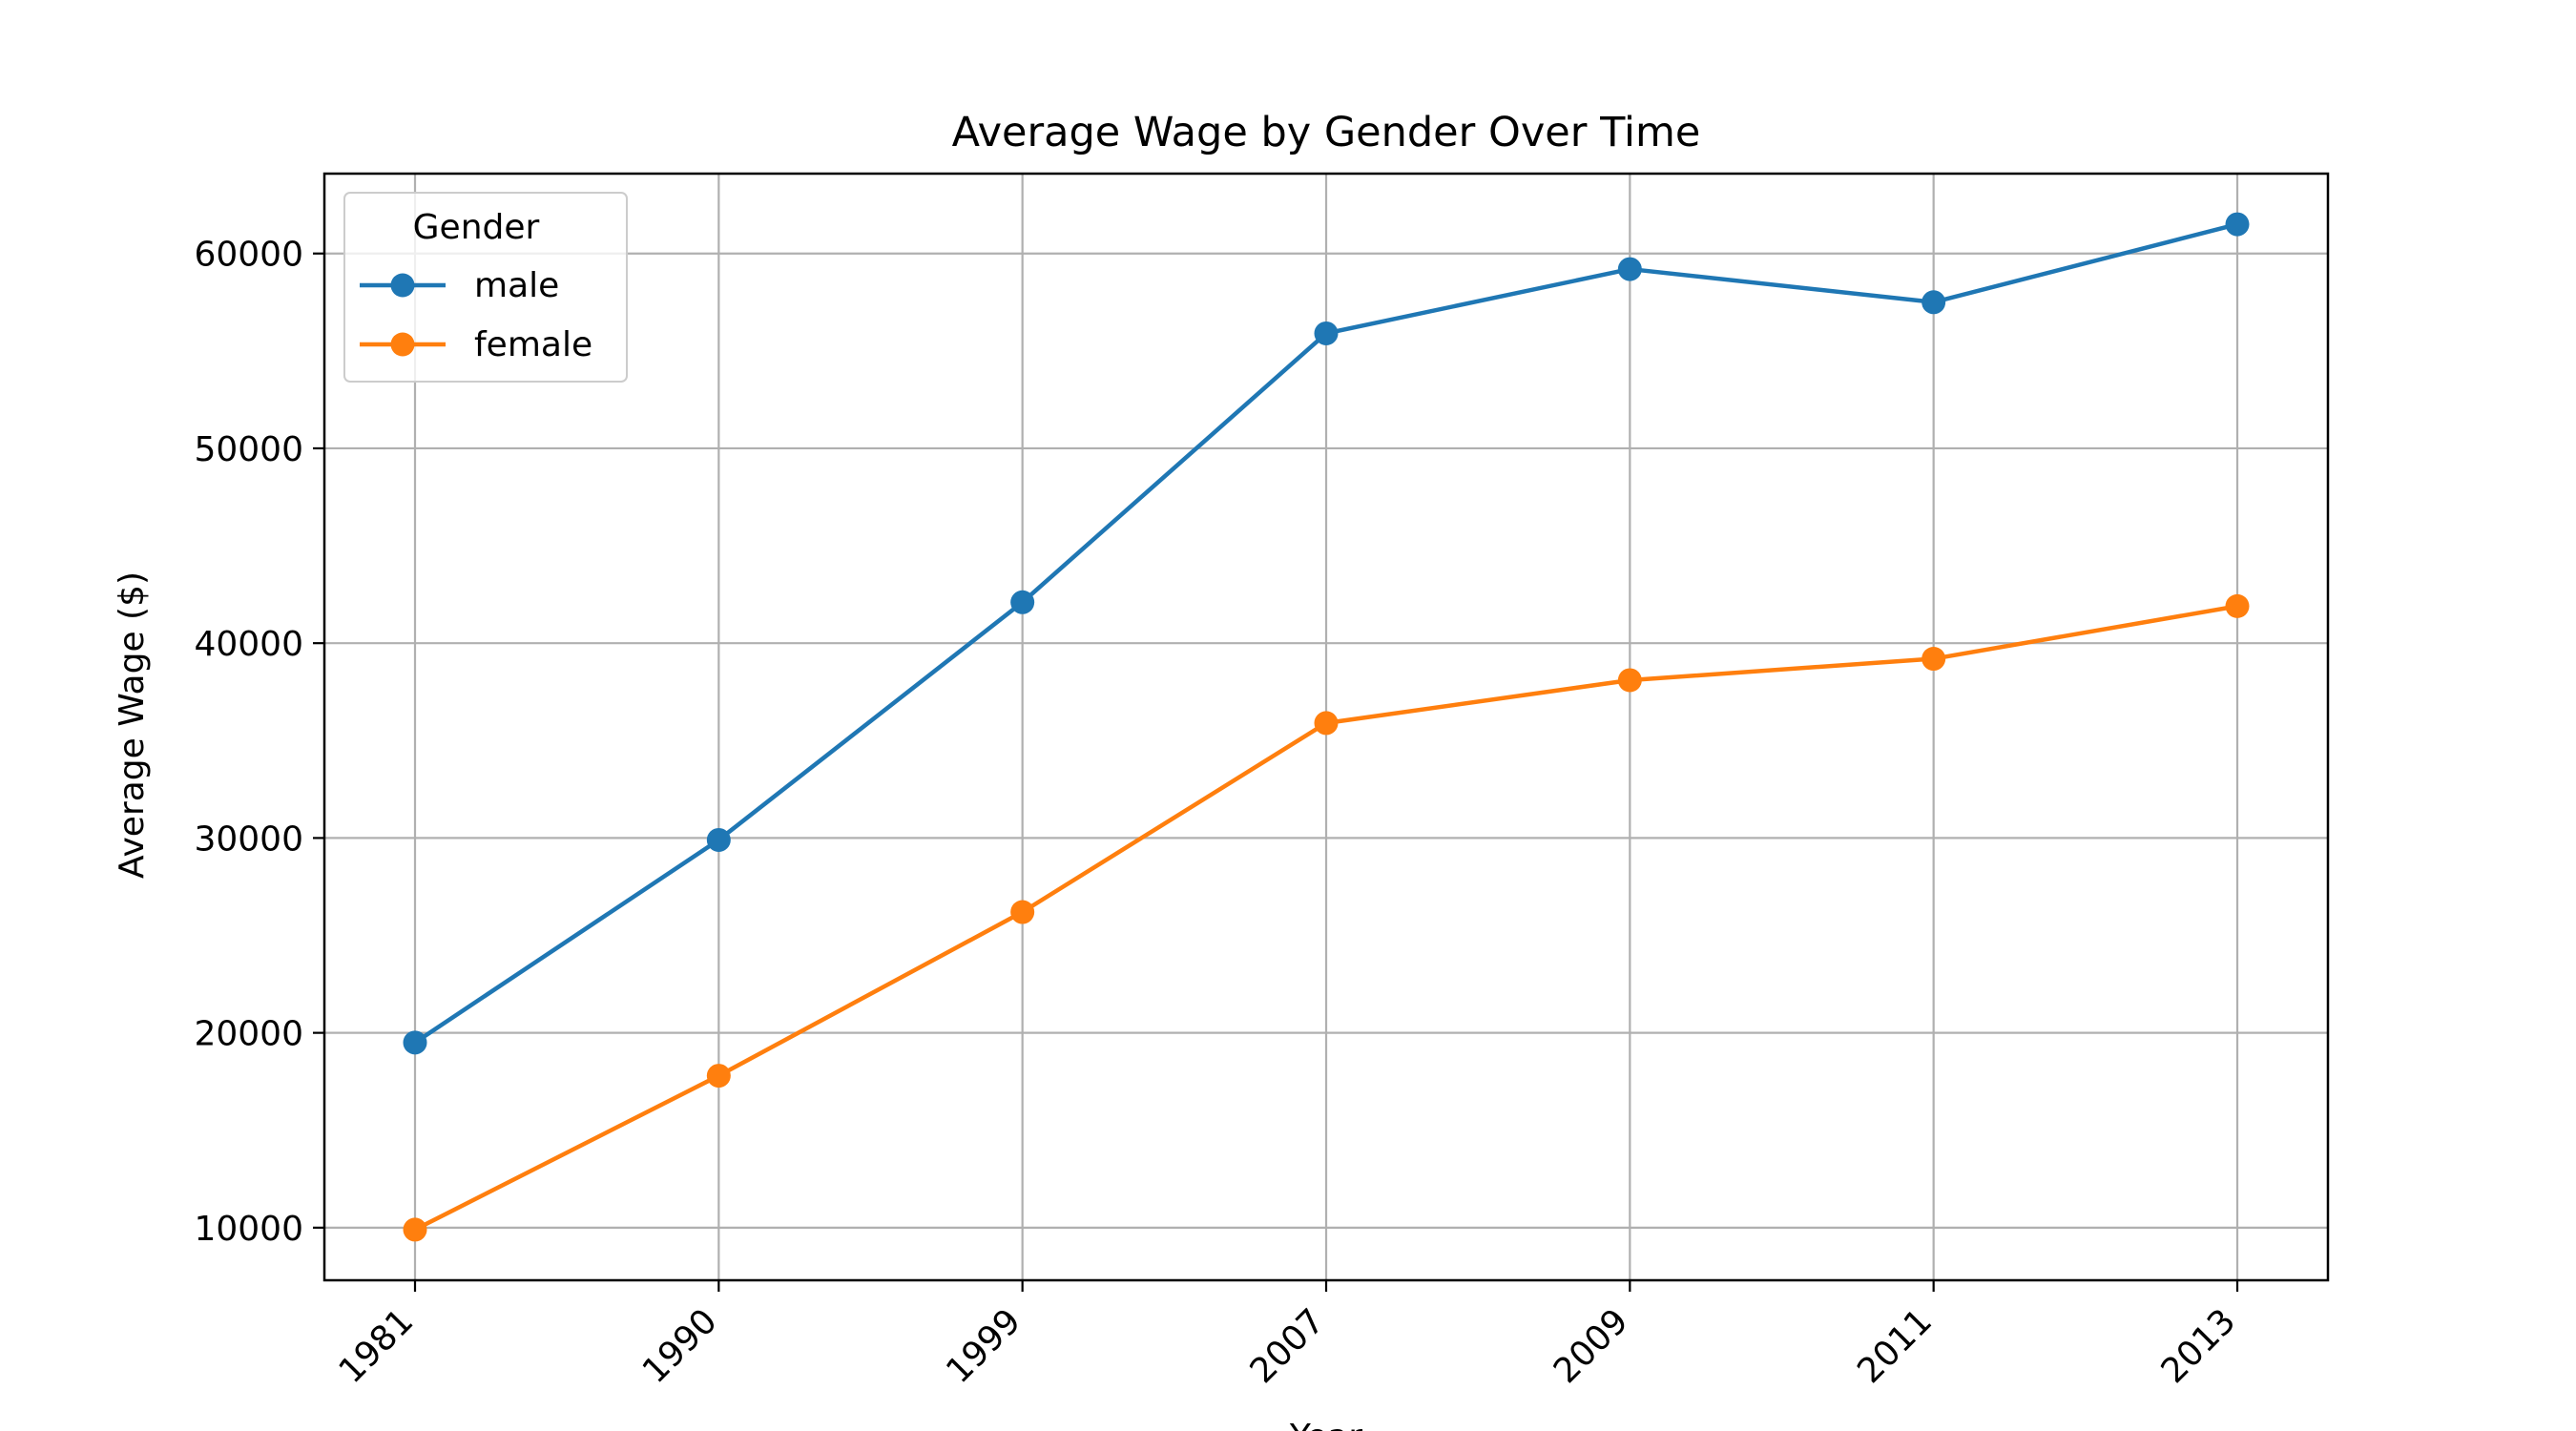  I want to click on x-tick-label: 2011, so click(1895, 1346).